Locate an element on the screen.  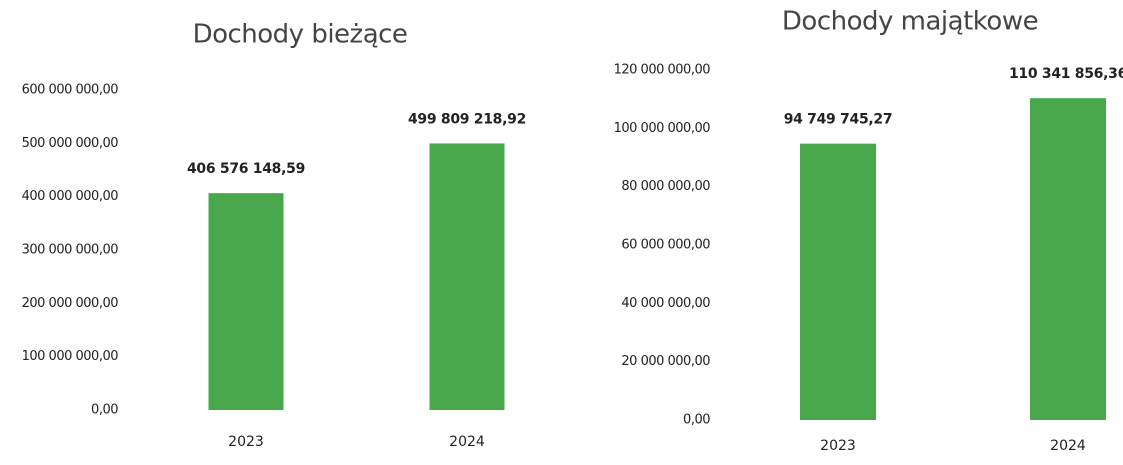
y-tick-label: 600 000 000,00 is located at coordinates (70, 90).